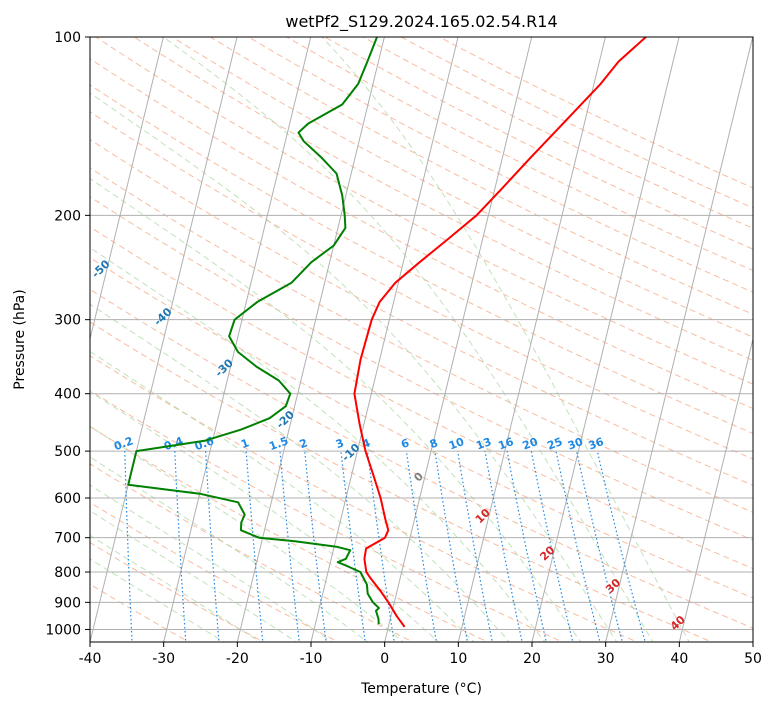 This screenshot has width=775, height=708. I want to click on y-axis-label: Pressure (hPa), so click(20, 339).